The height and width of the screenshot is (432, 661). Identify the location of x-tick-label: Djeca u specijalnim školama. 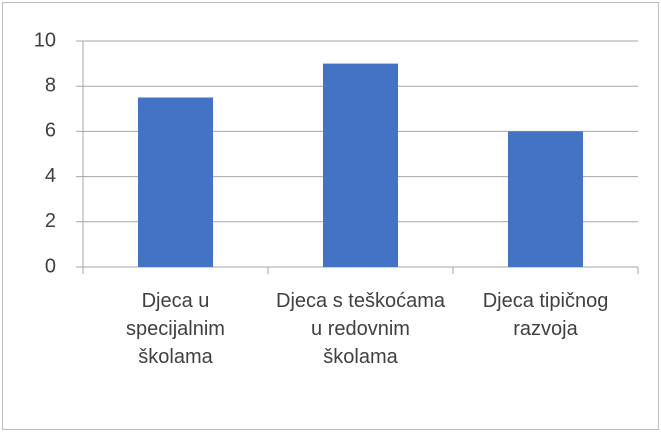
(175, 329).